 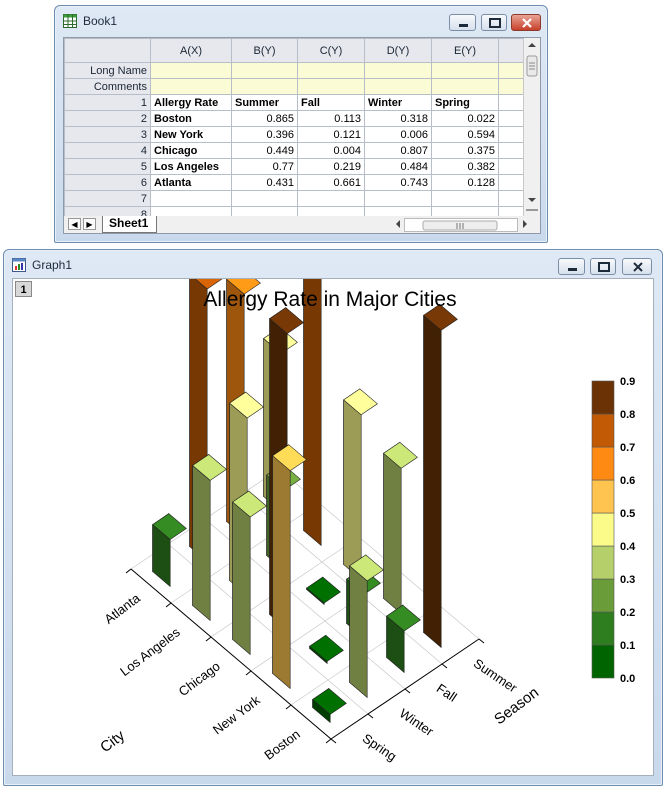 I want to click on close-icon, so click(x=638, y=267).